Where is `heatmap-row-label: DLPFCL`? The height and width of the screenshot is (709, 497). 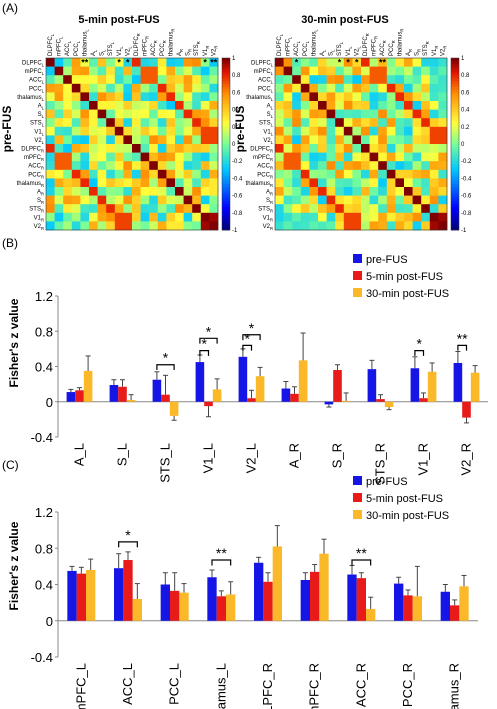 heatmap-row-label: DLPFCL is located at coordinates (262, 63).